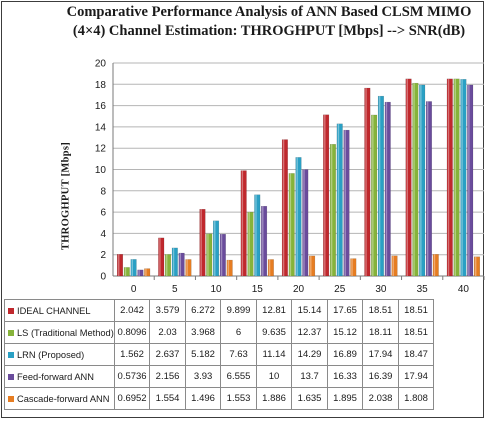 This screenshot has width=487, height=421. What do you see at coordinates (101, 149) in the screenshot?
I see `y-tick-label: 12` at bounding box center [101, 149].